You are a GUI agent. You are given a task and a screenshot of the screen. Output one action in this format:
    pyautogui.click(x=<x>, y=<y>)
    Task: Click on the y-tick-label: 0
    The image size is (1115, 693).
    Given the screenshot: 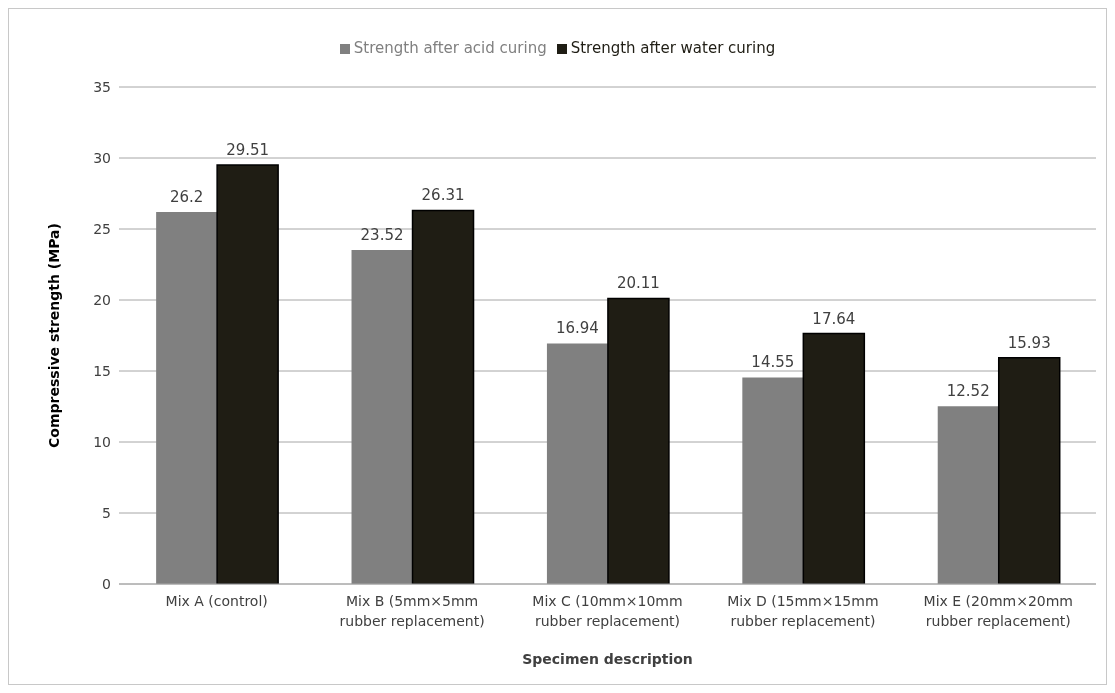 What is the action you would take?
    pyautogui.click(x=106, y=583)
    